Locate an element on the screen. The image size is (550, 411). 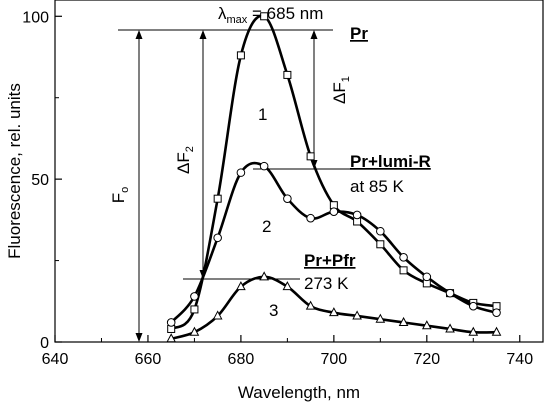
y-tick-label: 100 is located at coordinates (35, 17).